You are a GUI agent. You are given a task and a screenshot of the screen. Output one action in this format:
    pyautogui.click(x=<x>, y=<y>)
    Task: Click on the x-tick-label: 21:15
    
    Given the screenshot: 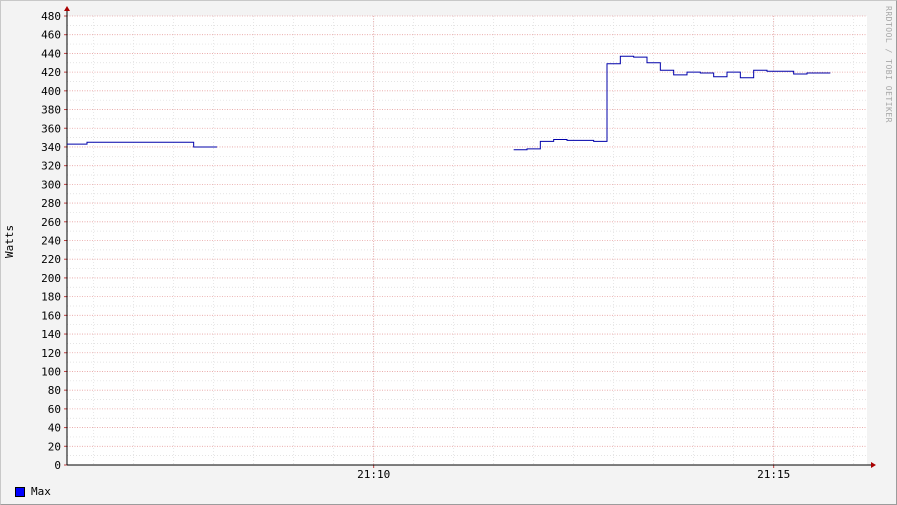 What is the action you would take?
    pyautogui.click(x=773, y=474)
    